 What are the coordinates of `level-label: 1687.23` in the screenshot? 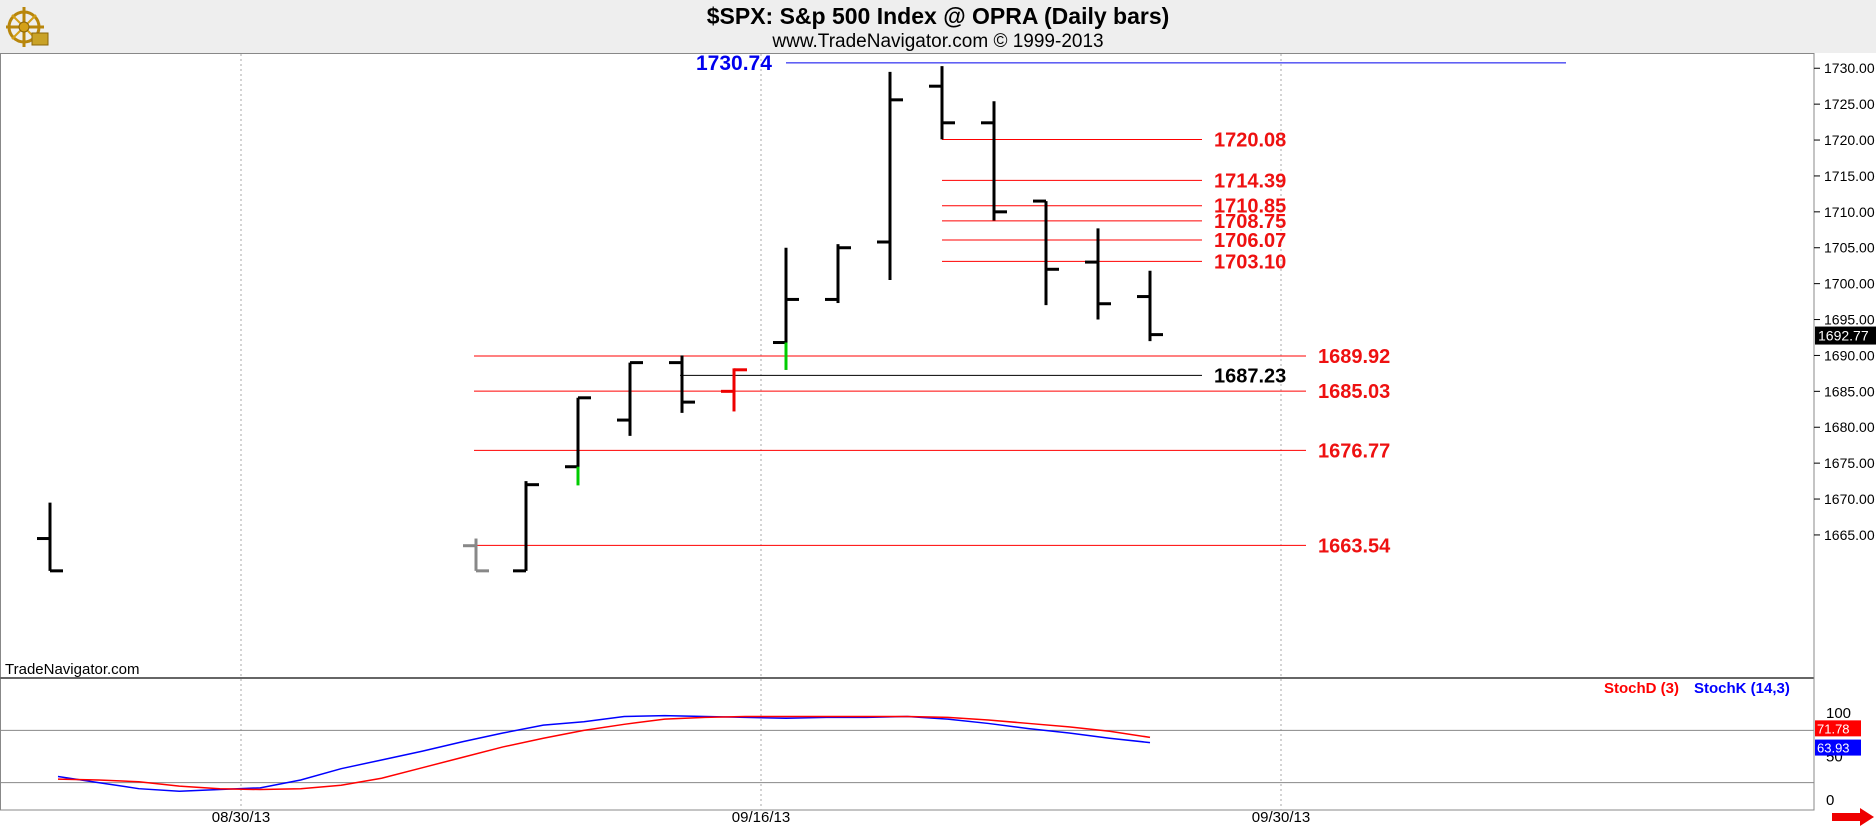 It's located at (1250, 376).